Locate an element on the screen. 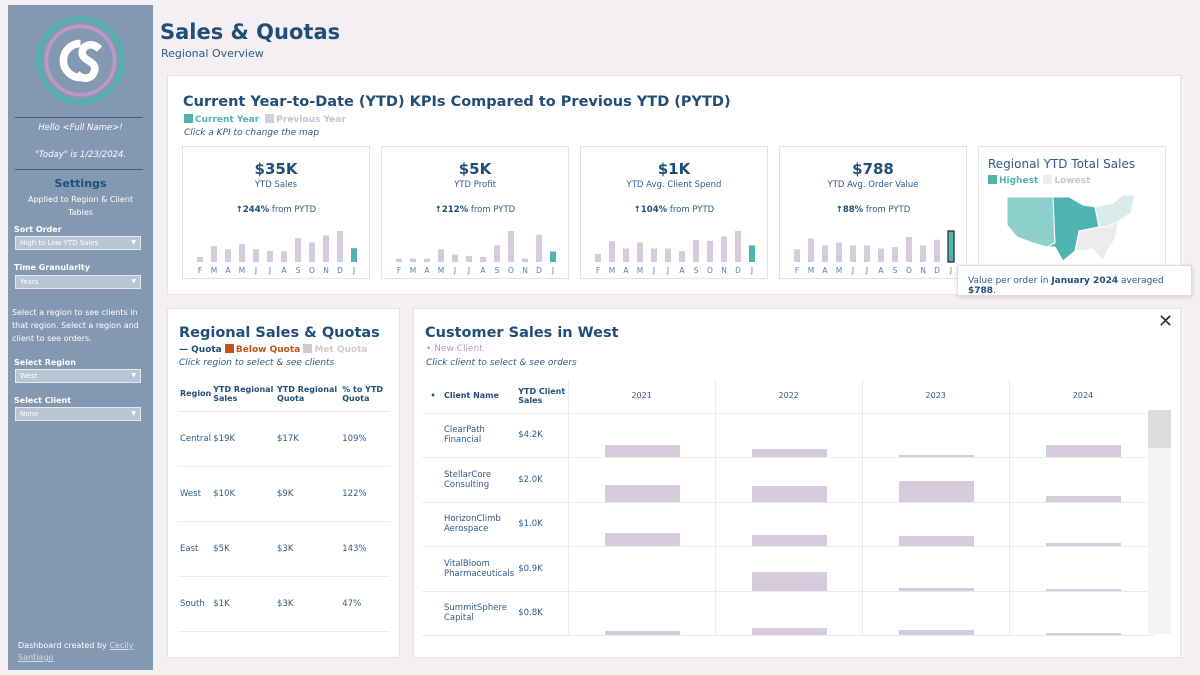 The image size is (1200, 675). month-label: M is located at coordinates (839, 270).